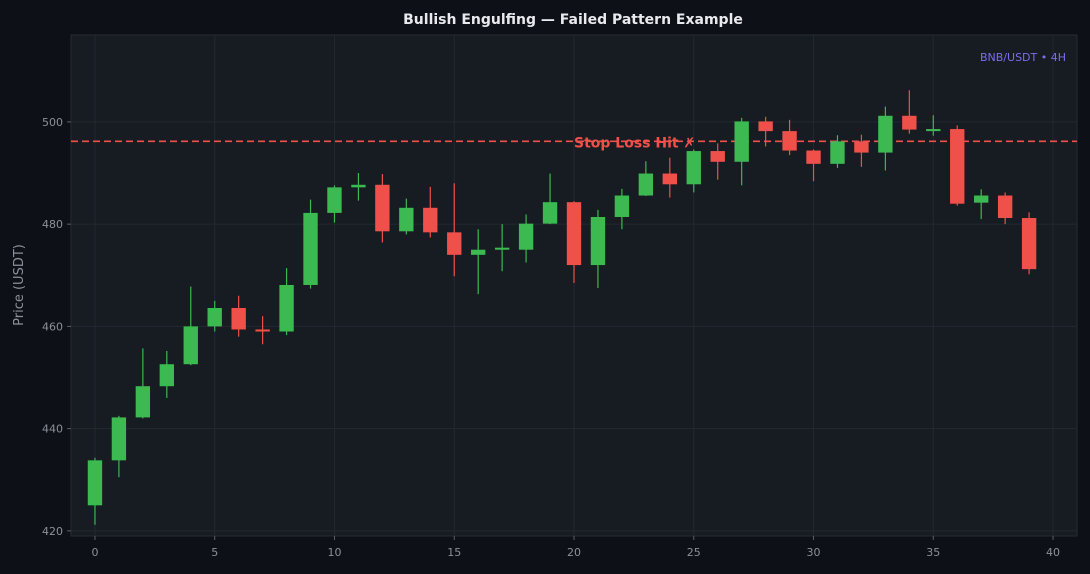 The width and height of the screenshot is (1090, 574). What do you see at coordinates (19, 285) in the screenshot?
I see `y-axis-label: Price (USDT)` at bounding box center [19, 285].